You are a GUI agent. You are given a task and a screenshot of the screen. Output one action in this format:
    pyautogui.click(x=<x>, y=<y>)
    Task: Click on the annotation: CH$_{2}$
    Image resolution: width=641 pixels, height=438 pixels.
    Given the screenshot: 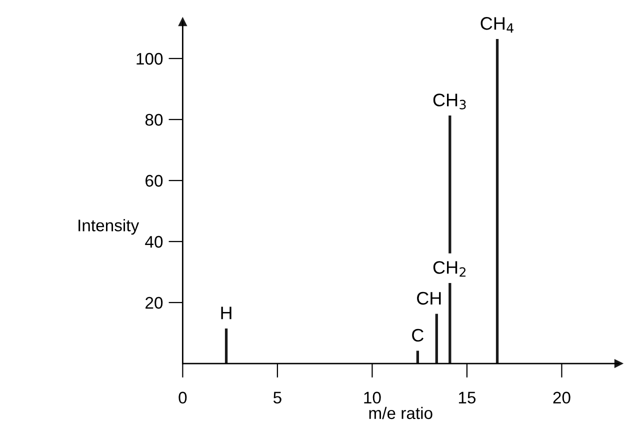 What is the action you would take?
    pyautogui.click(x=449, y=269)
    